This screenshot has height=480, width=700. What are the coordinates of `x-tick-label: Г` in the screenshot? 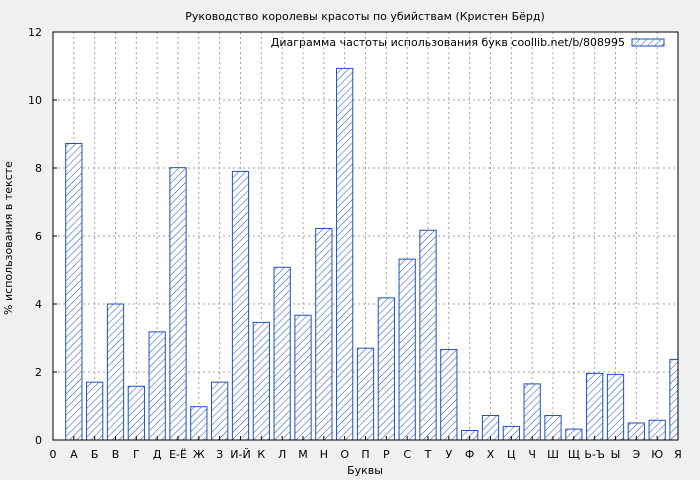 It's located at (136, 454).